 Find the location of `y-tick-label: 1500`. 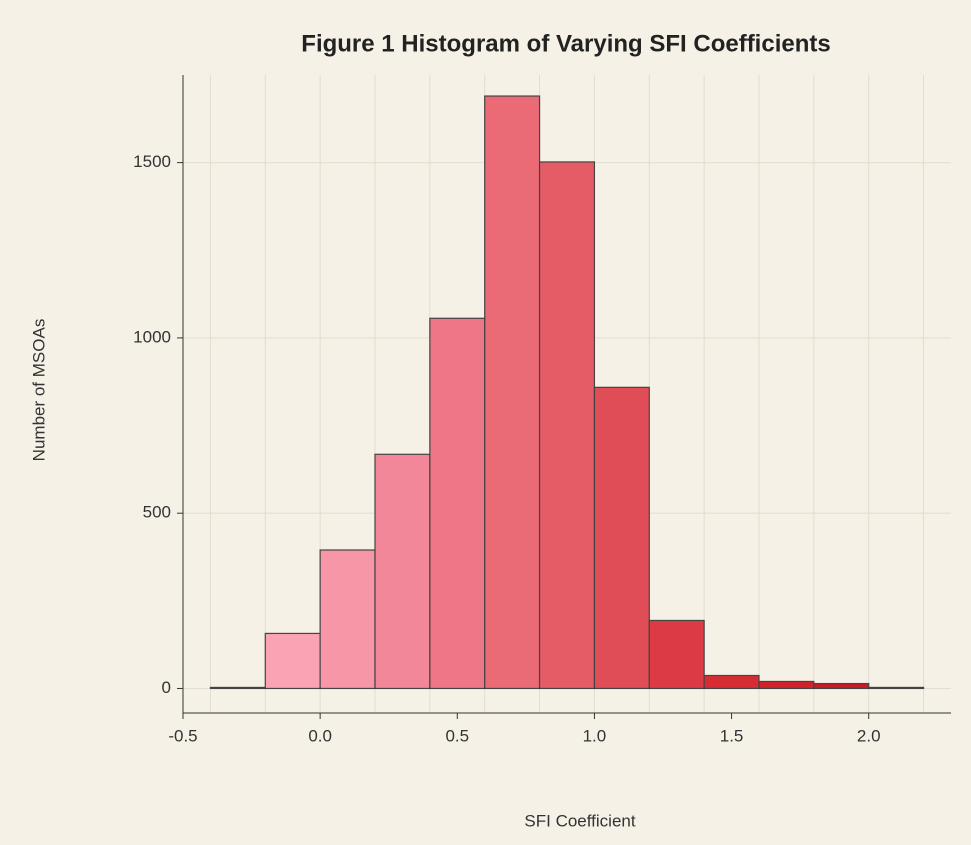

y-tick-label: 1500 is located at coordinates (152, 161).